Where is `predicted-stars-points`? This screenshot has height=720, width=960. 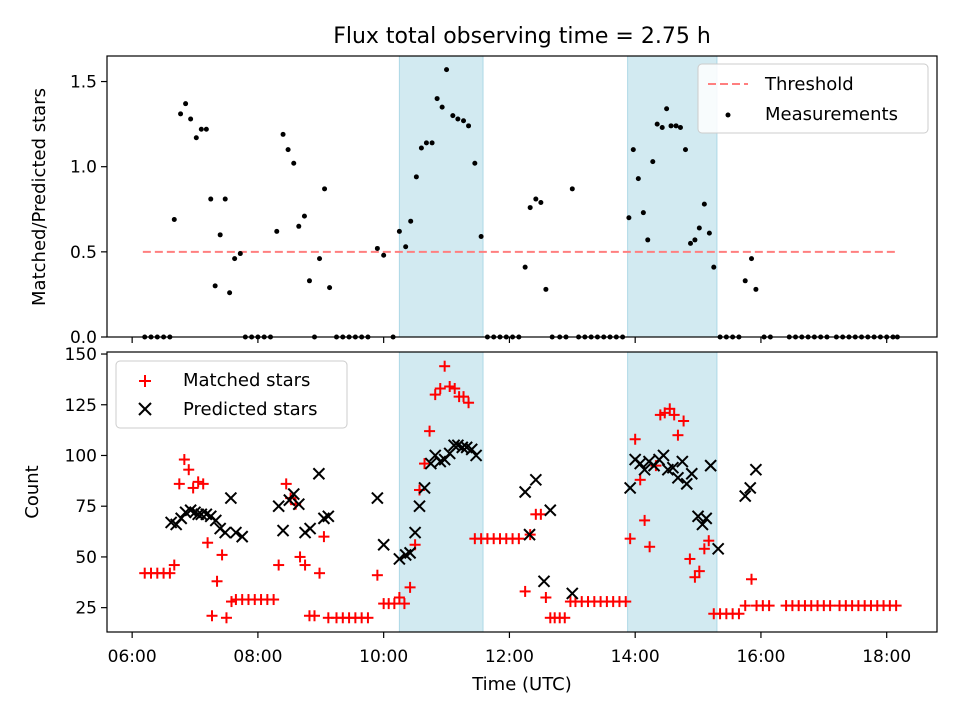 predicted-stars-points is located at coordinates (463, 519).